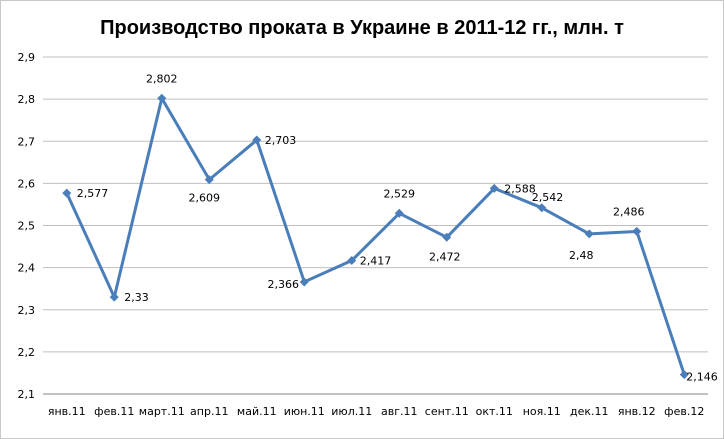 Image resolution: width=724 pixels, height=439 pixels. Describe the element at coordinates (589, 411) in the screenshot. I see `x-tick-label: дек.11` at that location.